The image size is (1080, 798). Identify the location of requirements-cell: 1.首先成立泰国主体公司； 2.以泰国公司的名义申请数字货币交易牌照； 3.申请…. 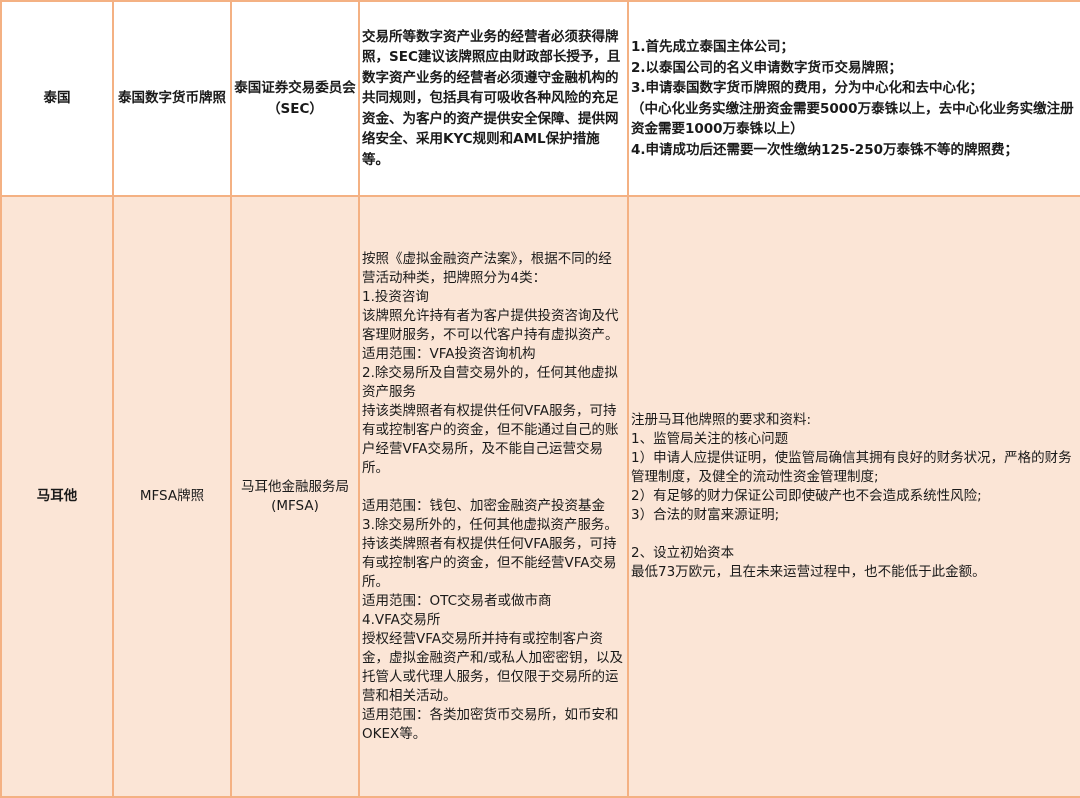
(853, 98).